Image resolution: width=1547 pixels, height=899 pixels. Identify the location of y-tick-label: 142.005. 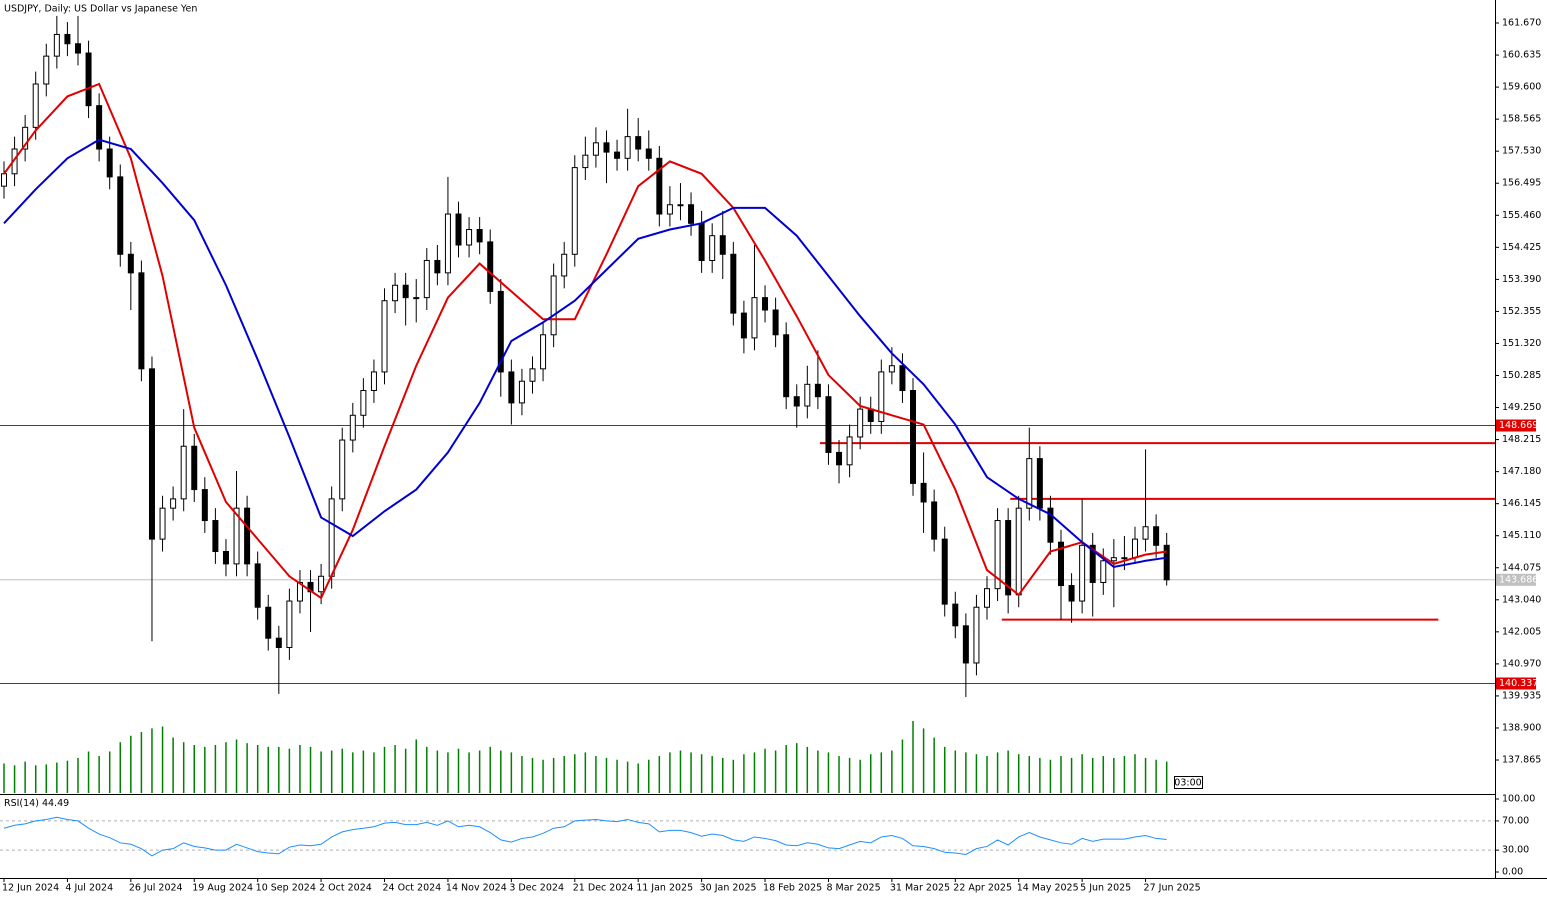
(1521, 631).